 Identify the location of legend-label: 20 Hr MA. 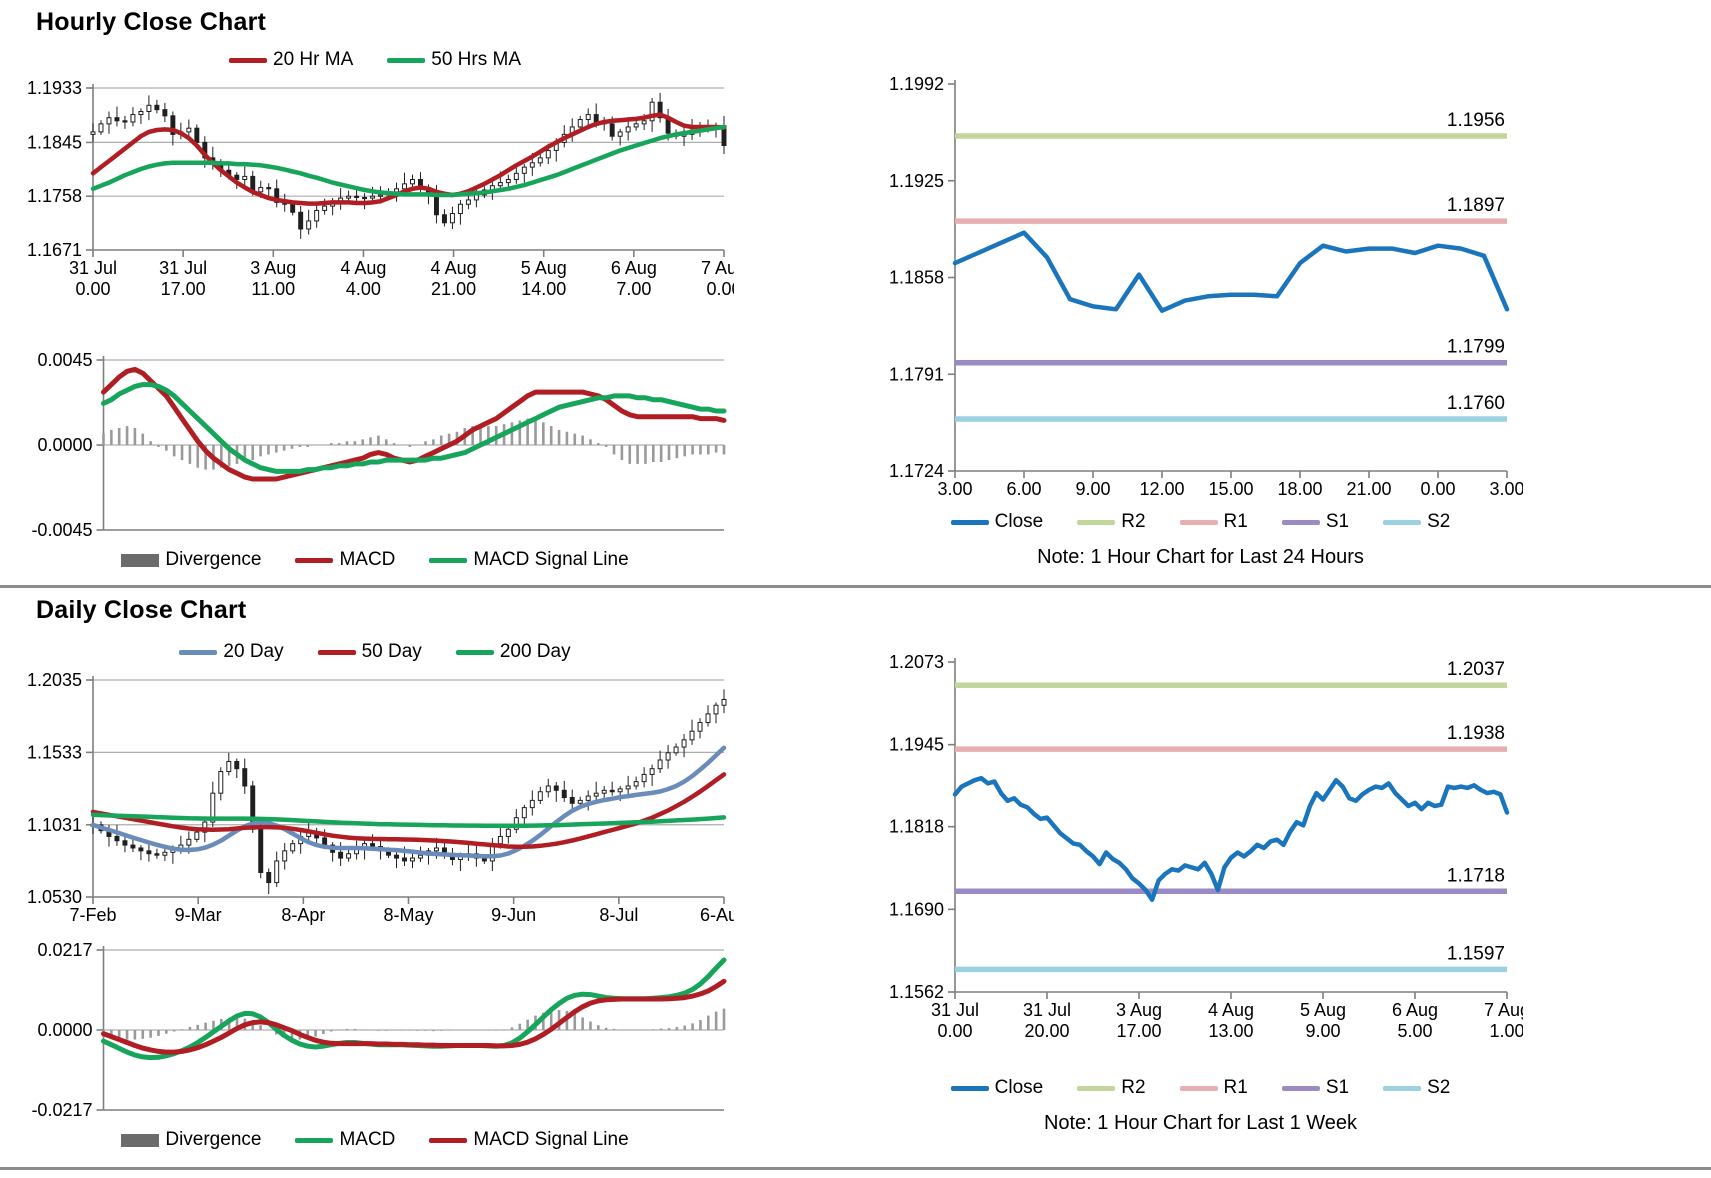
(313, 59).